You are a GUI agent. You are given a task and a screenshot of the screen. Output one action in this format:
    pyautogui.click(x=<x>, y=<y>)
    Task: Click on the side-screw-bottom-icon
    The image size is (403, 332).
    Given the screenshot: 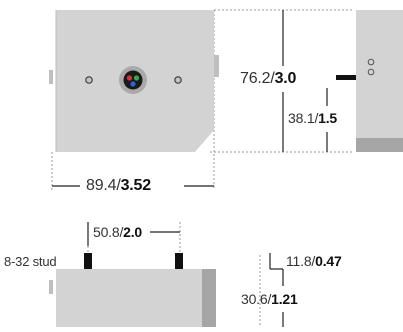 What is the action you would take?
    pyautogui.click(x=371, y=72)
    